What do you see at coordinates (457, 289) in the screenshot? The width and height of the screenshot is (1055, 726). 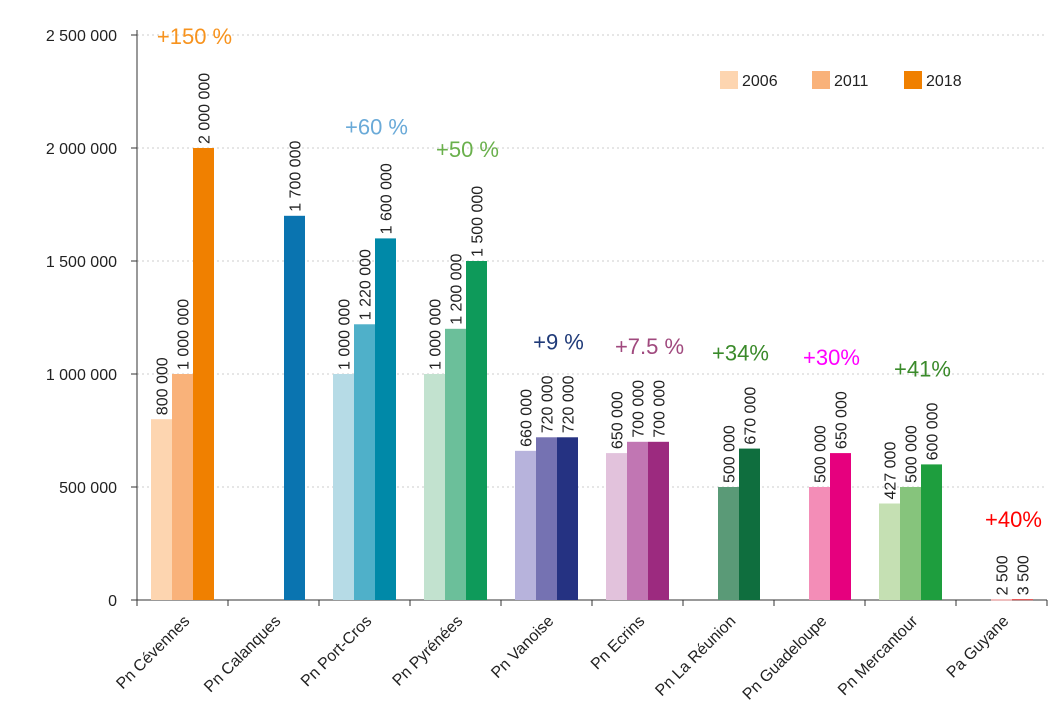 I see `value-label: 1 200 000` at bounding box center [457, 289].